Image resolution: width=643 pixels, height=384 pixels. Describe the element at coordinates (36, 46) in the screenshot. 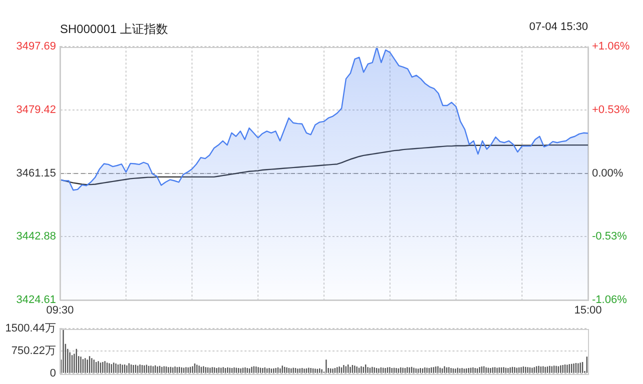

I see `y-tick-label: 3497.69` at that location.